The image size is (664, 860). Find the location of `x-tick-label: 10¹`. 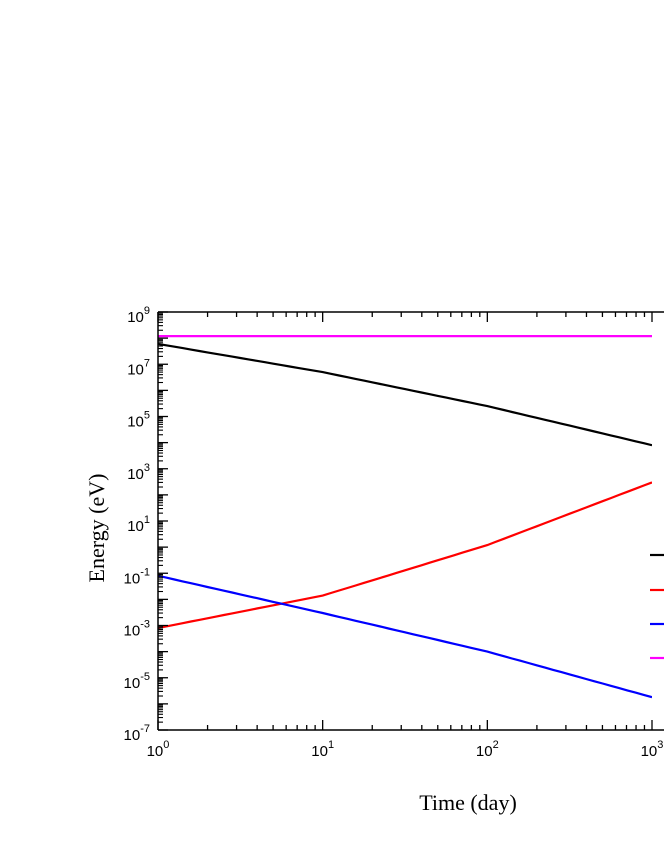

x-tick-label: 10¹ is located at coordinates (322, 749).